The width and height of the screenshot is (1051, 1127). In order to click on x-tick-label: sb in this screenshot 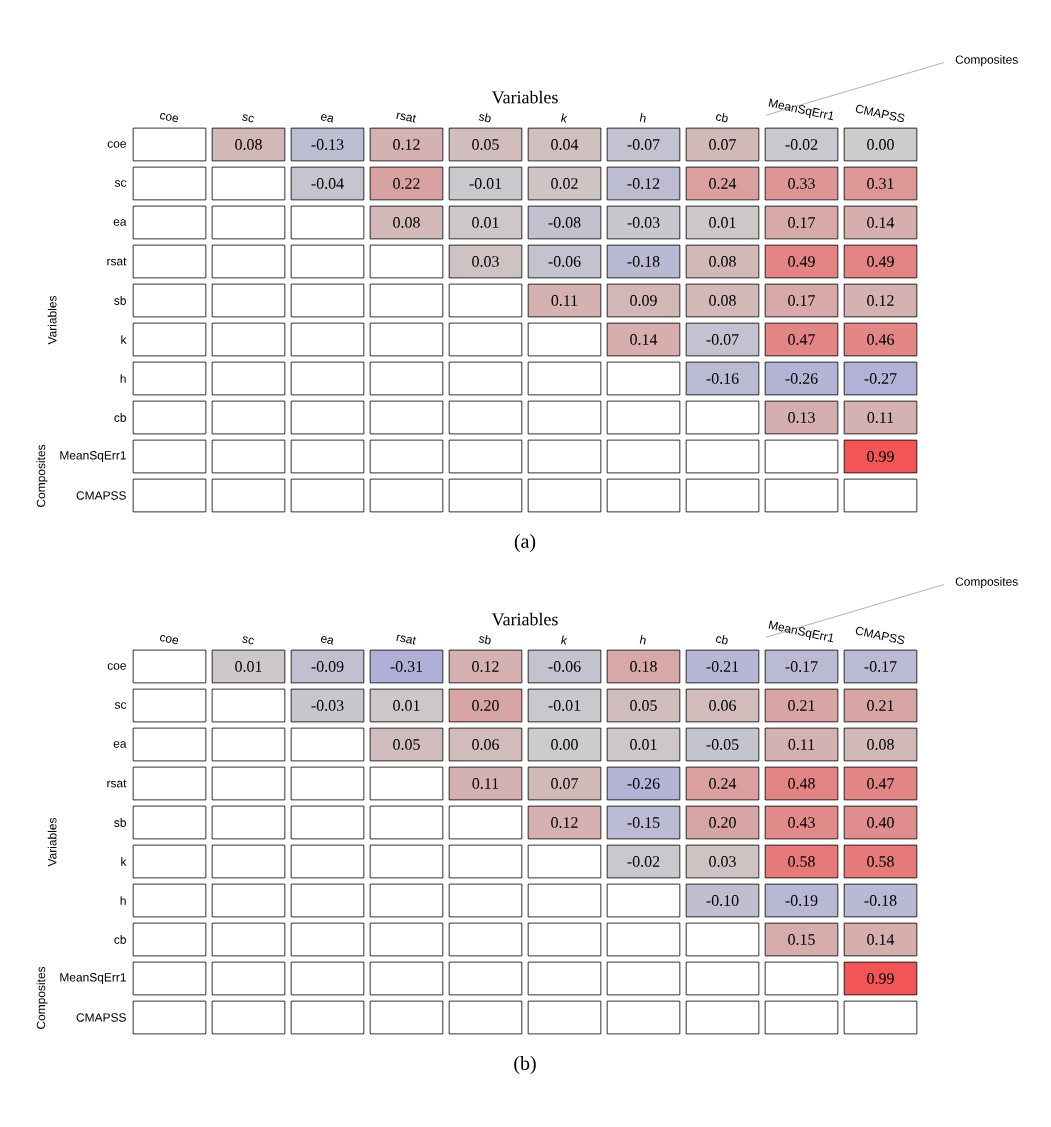, I will do `click(484, 117)`.